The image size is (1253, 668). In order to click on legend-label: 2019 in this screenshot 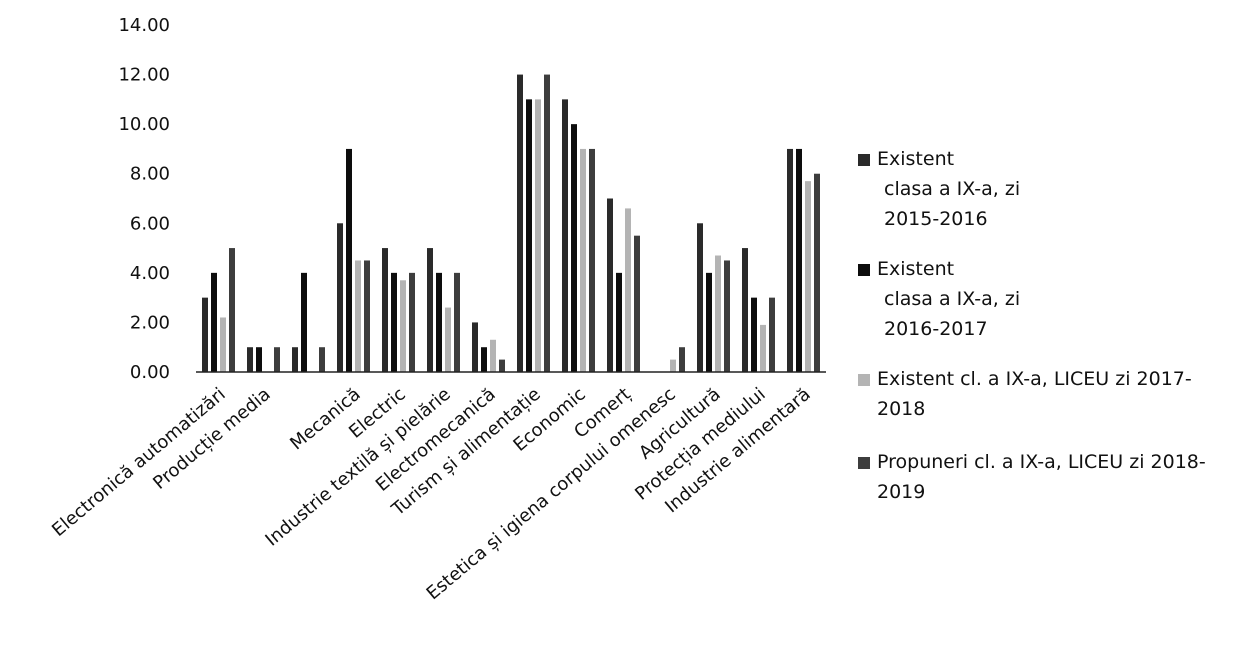, I will do `click(901, 492)`.